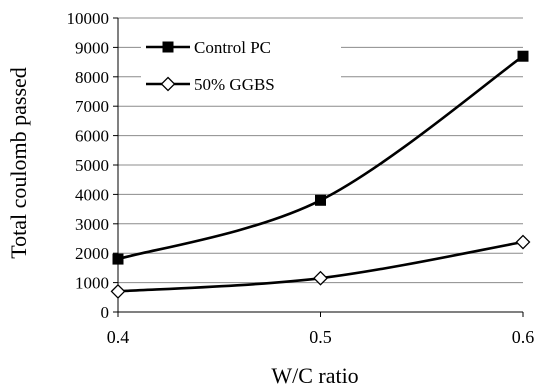 The height and width of the screenshot is (389, 538). Describe the element at coordinates (92, 283) in the screenshot. I see `y-tick-label: 1000` at that location.